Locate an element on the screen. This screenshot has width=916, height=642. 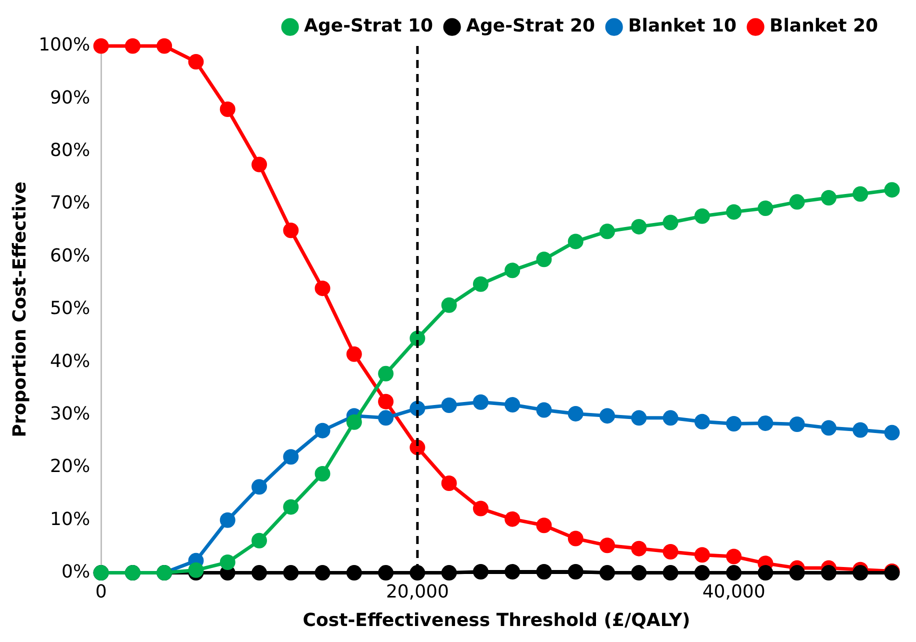
y-tick-label: 30% is located at coordinates (70, 413).